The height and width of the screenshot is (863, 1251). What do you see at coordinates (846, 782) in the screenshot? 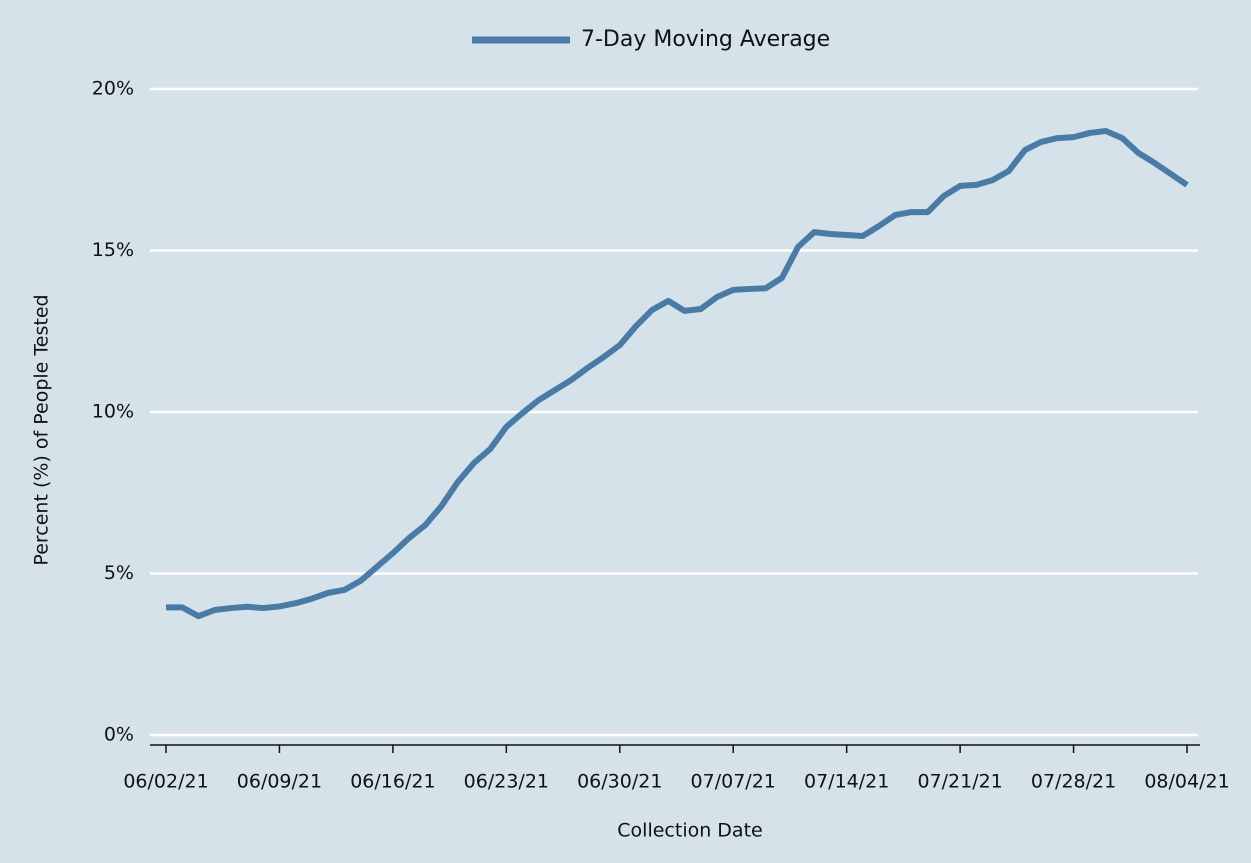
I see `x-tick-label: 07/14/21` at bounding box center [846, 782].